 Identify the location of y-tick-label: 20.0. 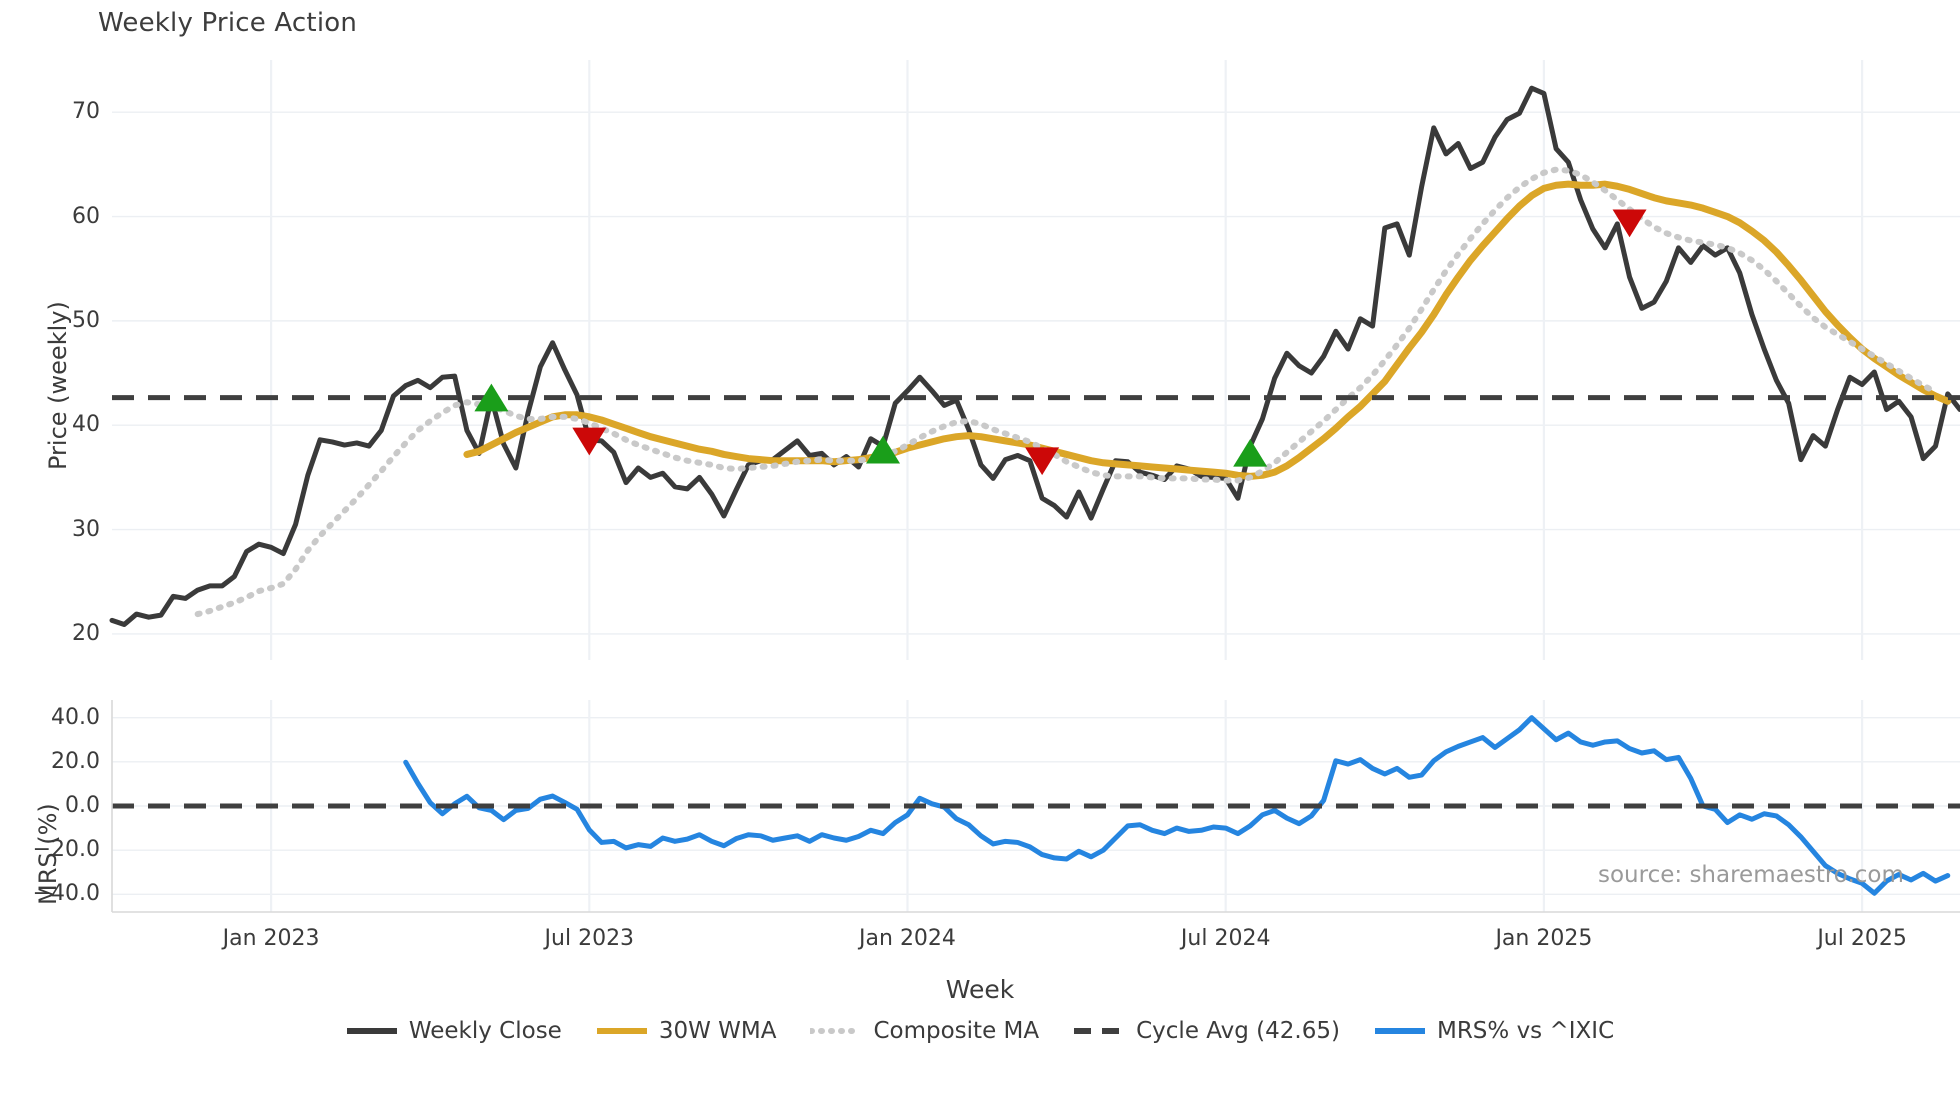
(75, 761).